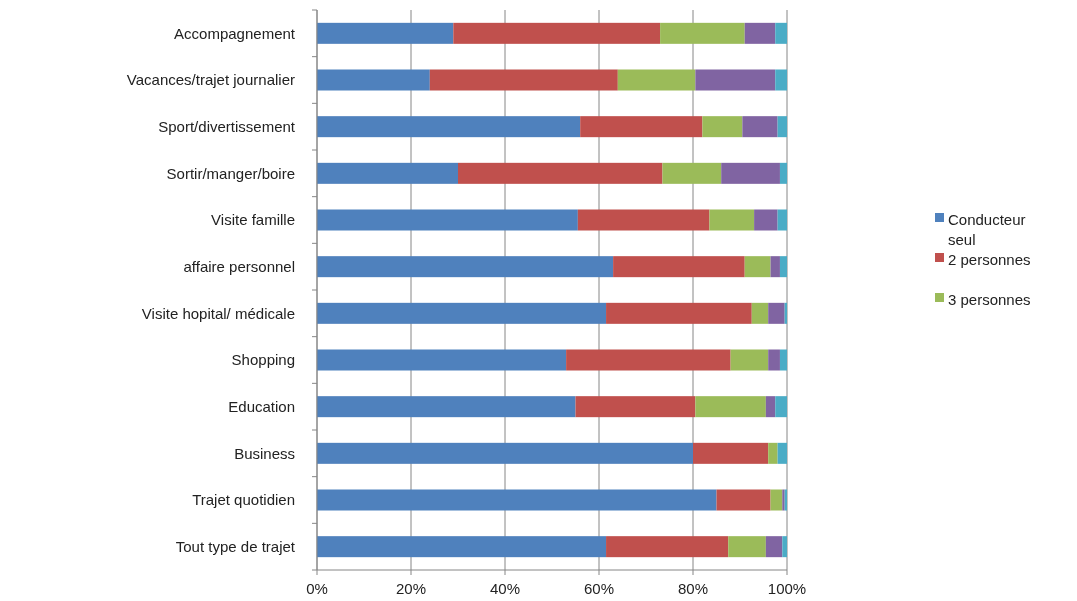  I want to click on legend-label: 3 personnes, so click(989, 300).